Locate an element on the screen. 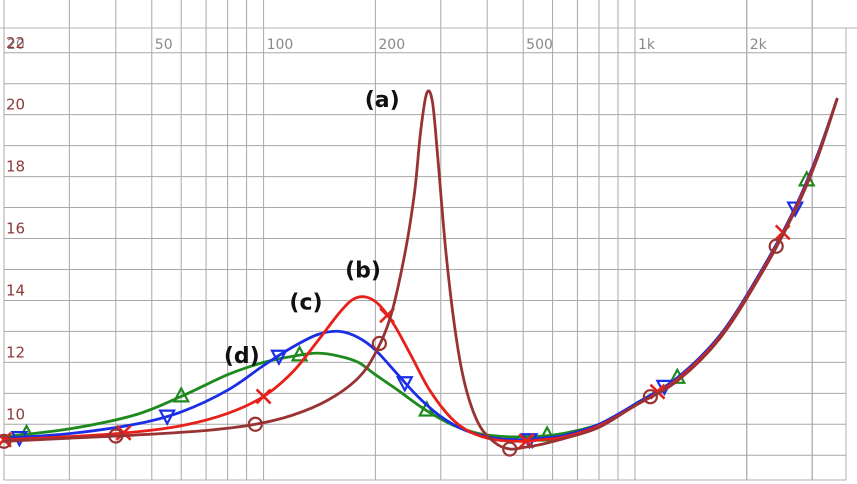  series-label: (d) is located at coordinates (242, 356).